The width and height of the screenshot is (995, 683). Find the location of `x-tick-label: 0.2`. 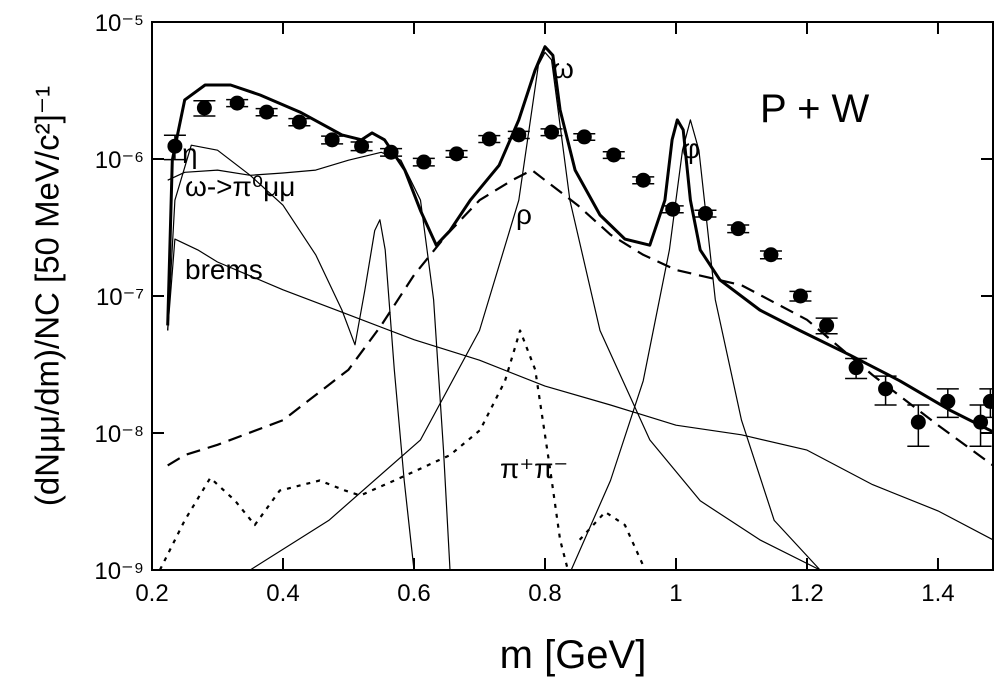

x-tick-label: 0.2 is located at coordinates (151, 593).